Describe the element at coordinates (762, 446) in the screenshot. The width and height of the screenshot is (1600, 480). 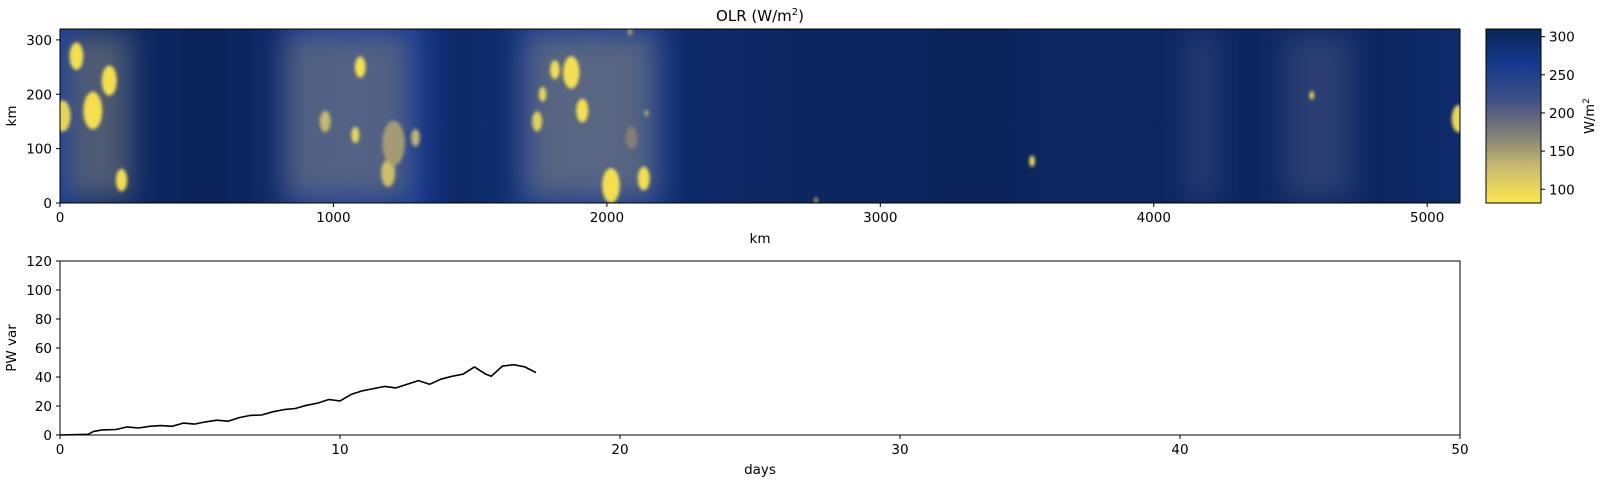
I see `line-x-ticks: 0 10 20 30 40 50` at that location.